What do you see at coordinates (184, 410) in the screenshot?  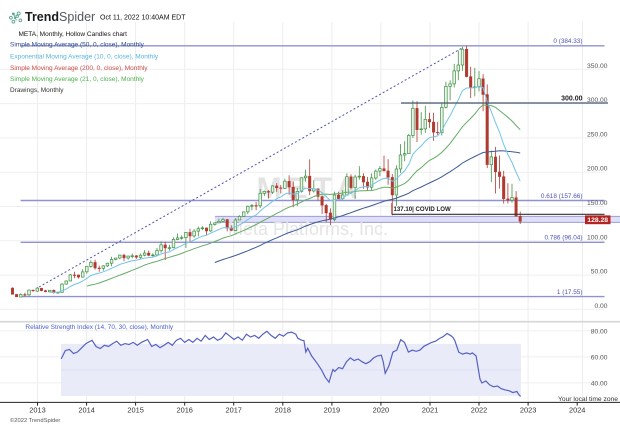 I see `svg-text: 2016` at bounding box center [184, 410].